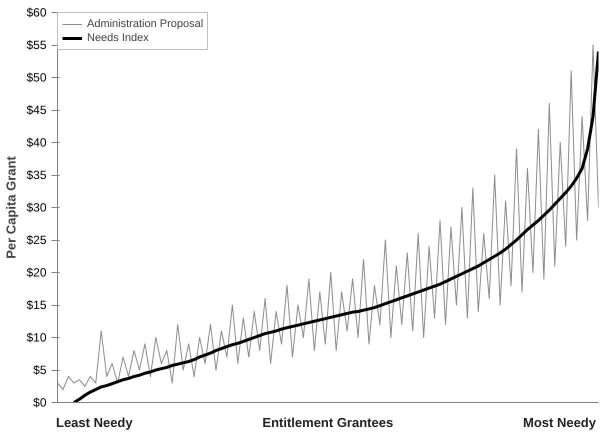 This screenshot has height=444, width=600. I want to click on y-tick-label: $55, so click(36, 45).